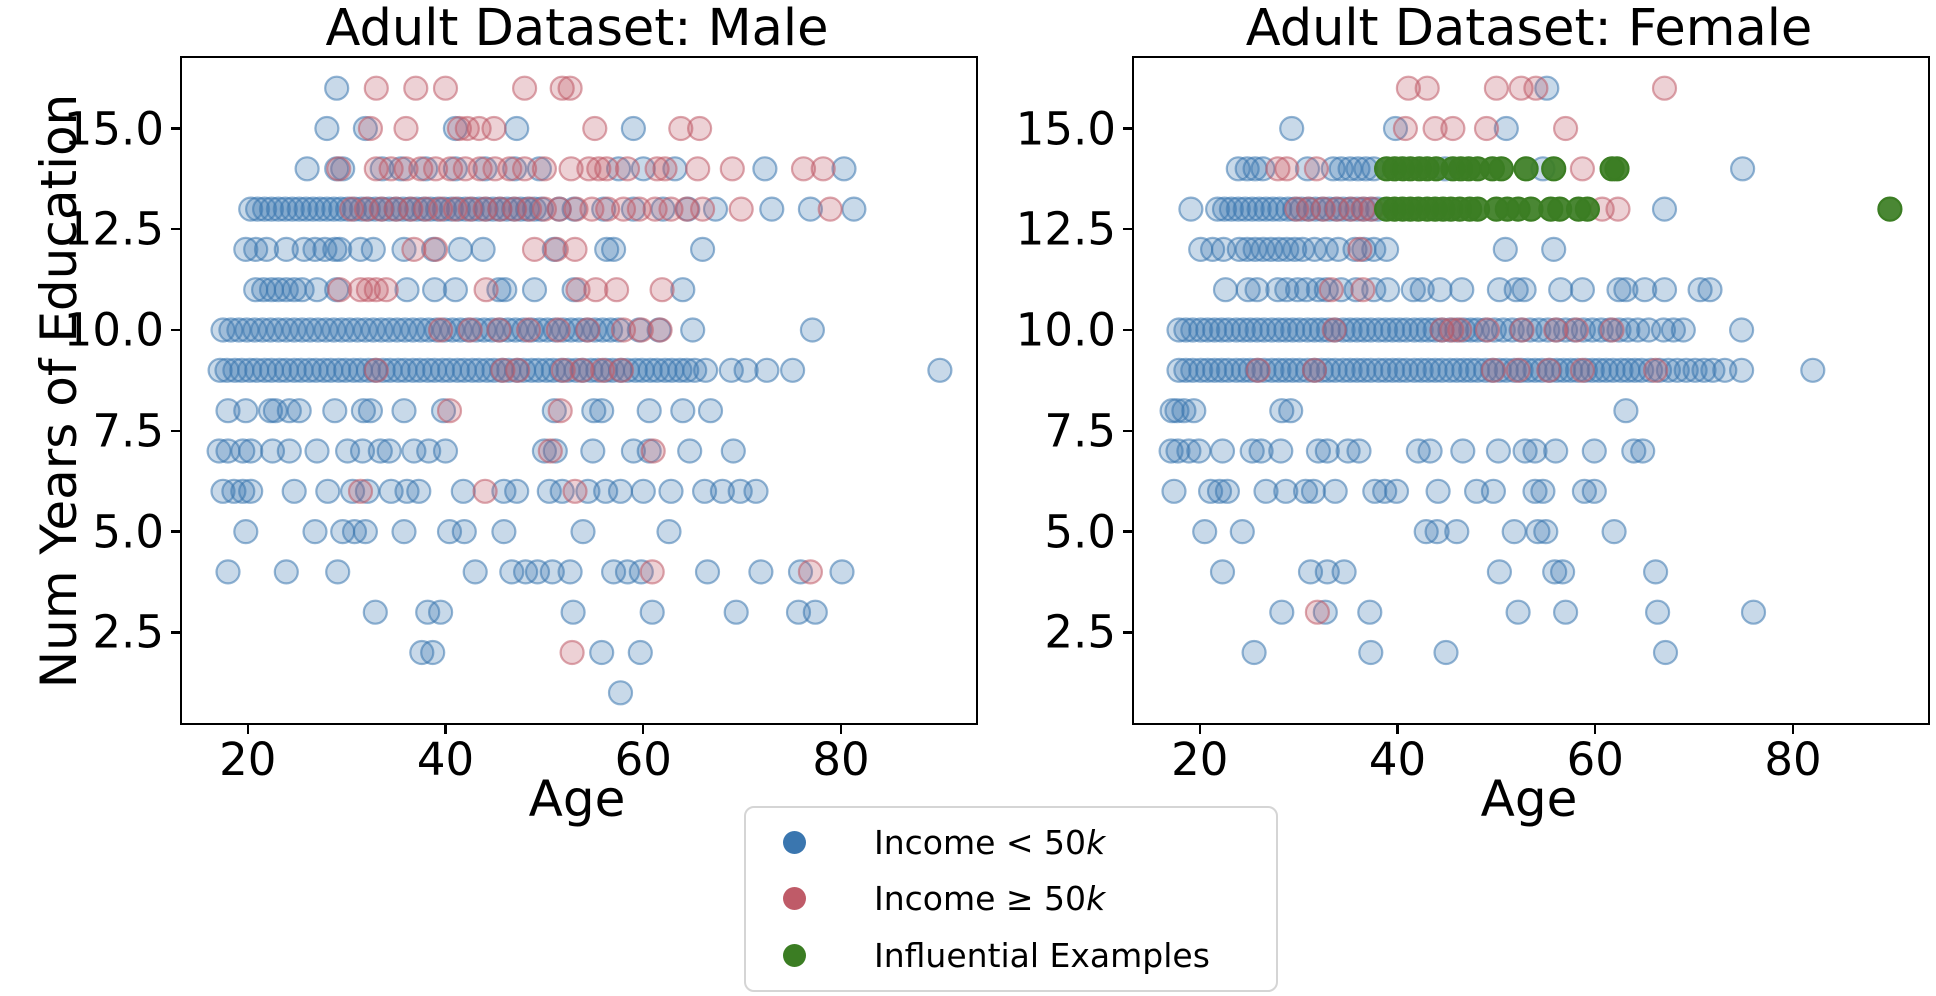 Image resolution: width=1936 pixels, height=996 pixels. What do you see at coordinates (1793, 759) in the screenshot?
I see `x-tick-label: 80` at bounding box center [1793, 759].